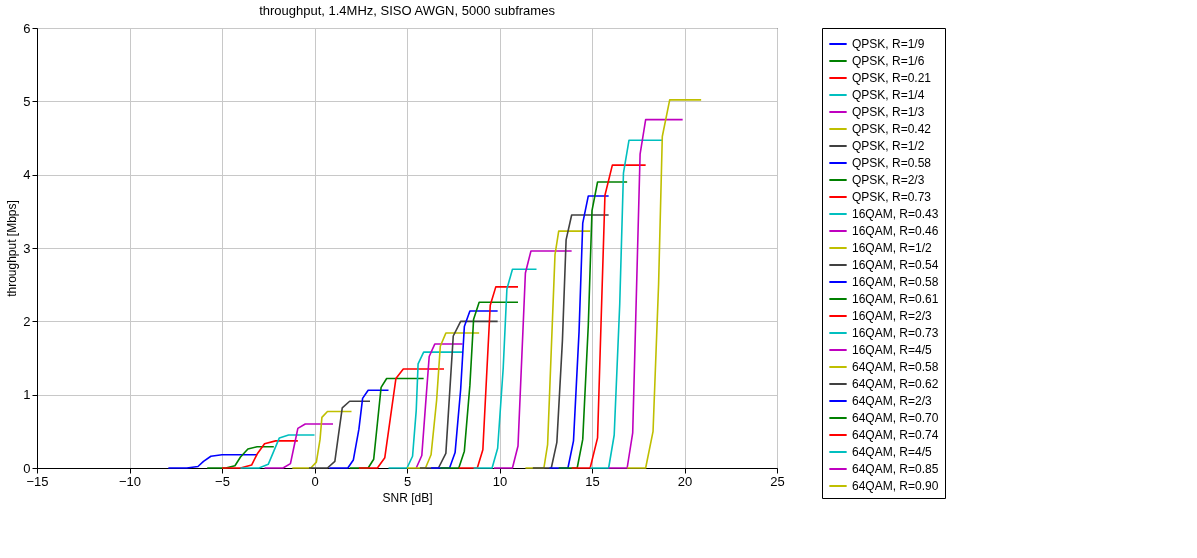 This screenshot has height=558, width=1197. I want to click on legend-label: 16QAM, R=2/3, so click(892, 316).